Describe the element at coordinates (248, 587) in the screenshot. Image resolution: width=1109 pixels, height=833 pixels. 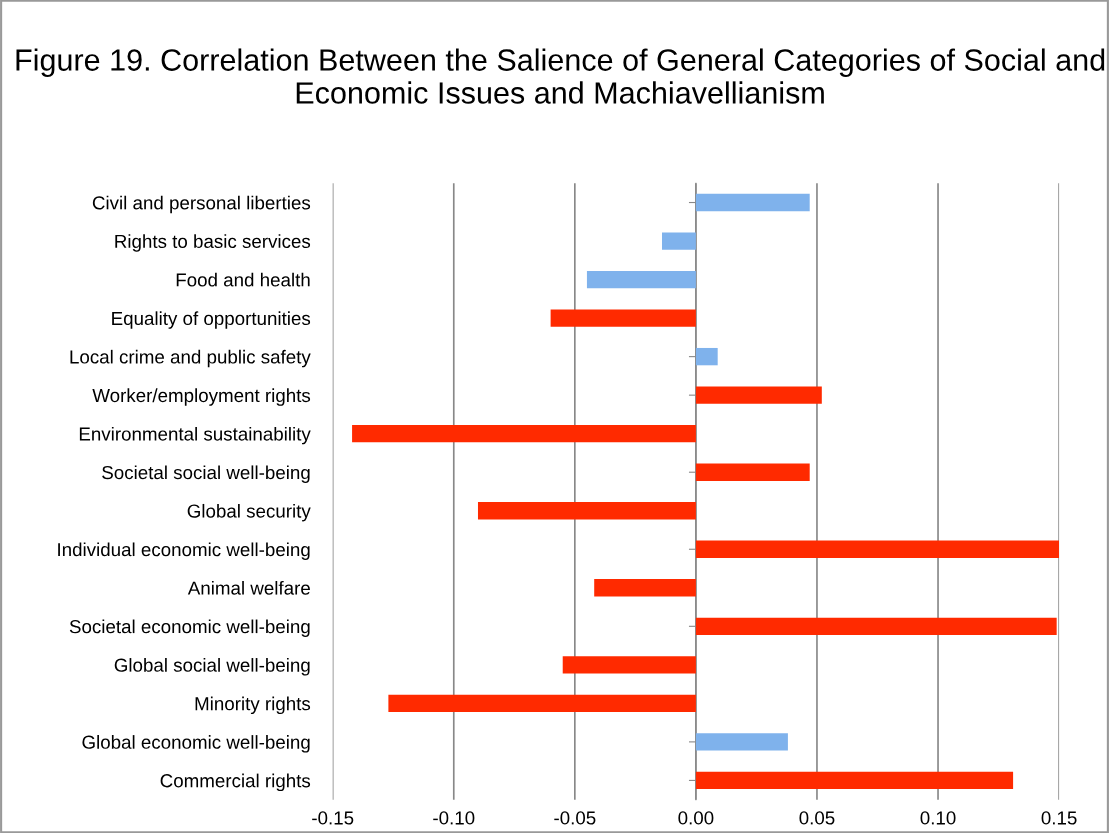
I see `y-tick-label: Animal welfare` at that location.